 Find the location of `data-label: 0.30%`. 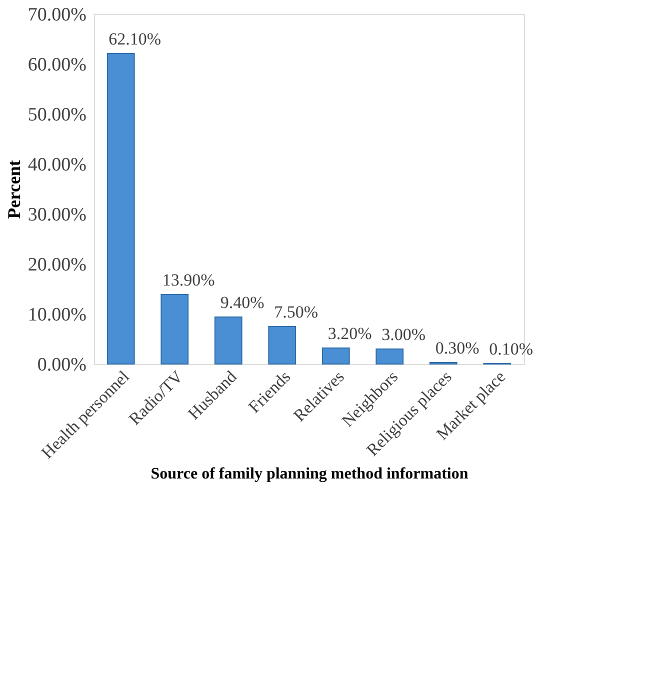

data-label: 0.30% is located at coordinates (457, 348).